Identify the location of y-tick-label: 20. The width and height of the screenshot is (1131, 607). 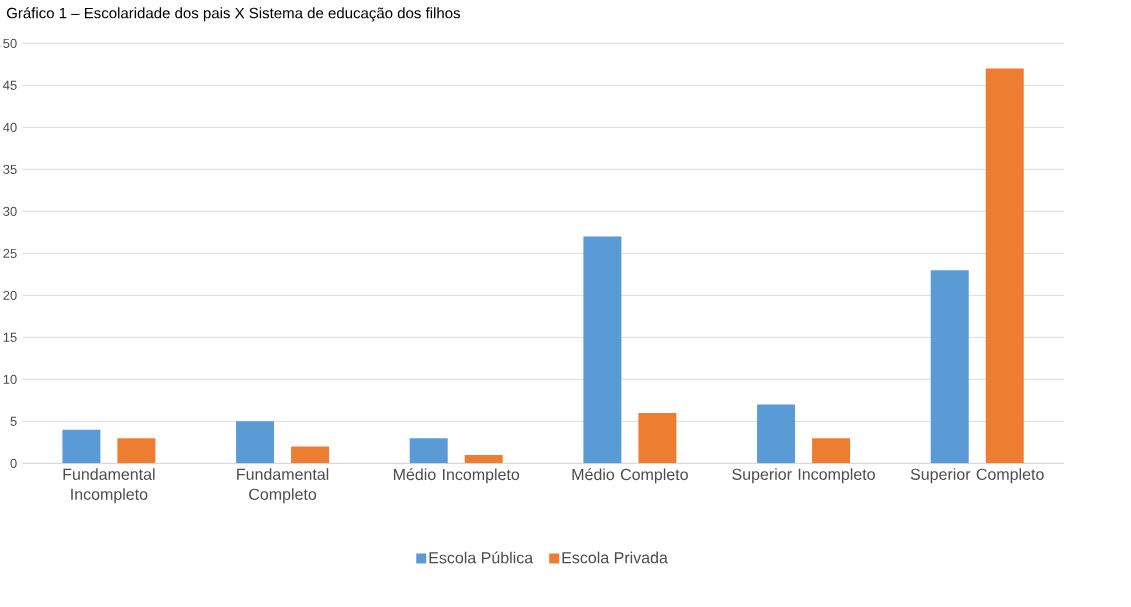
(10, 295).